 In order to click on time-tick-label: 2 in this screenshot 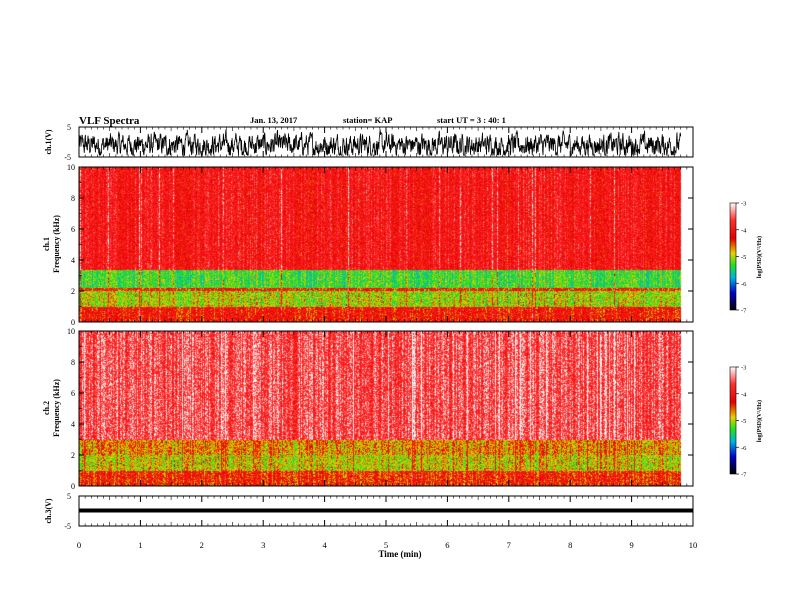, I will do `click(202, 545)`.